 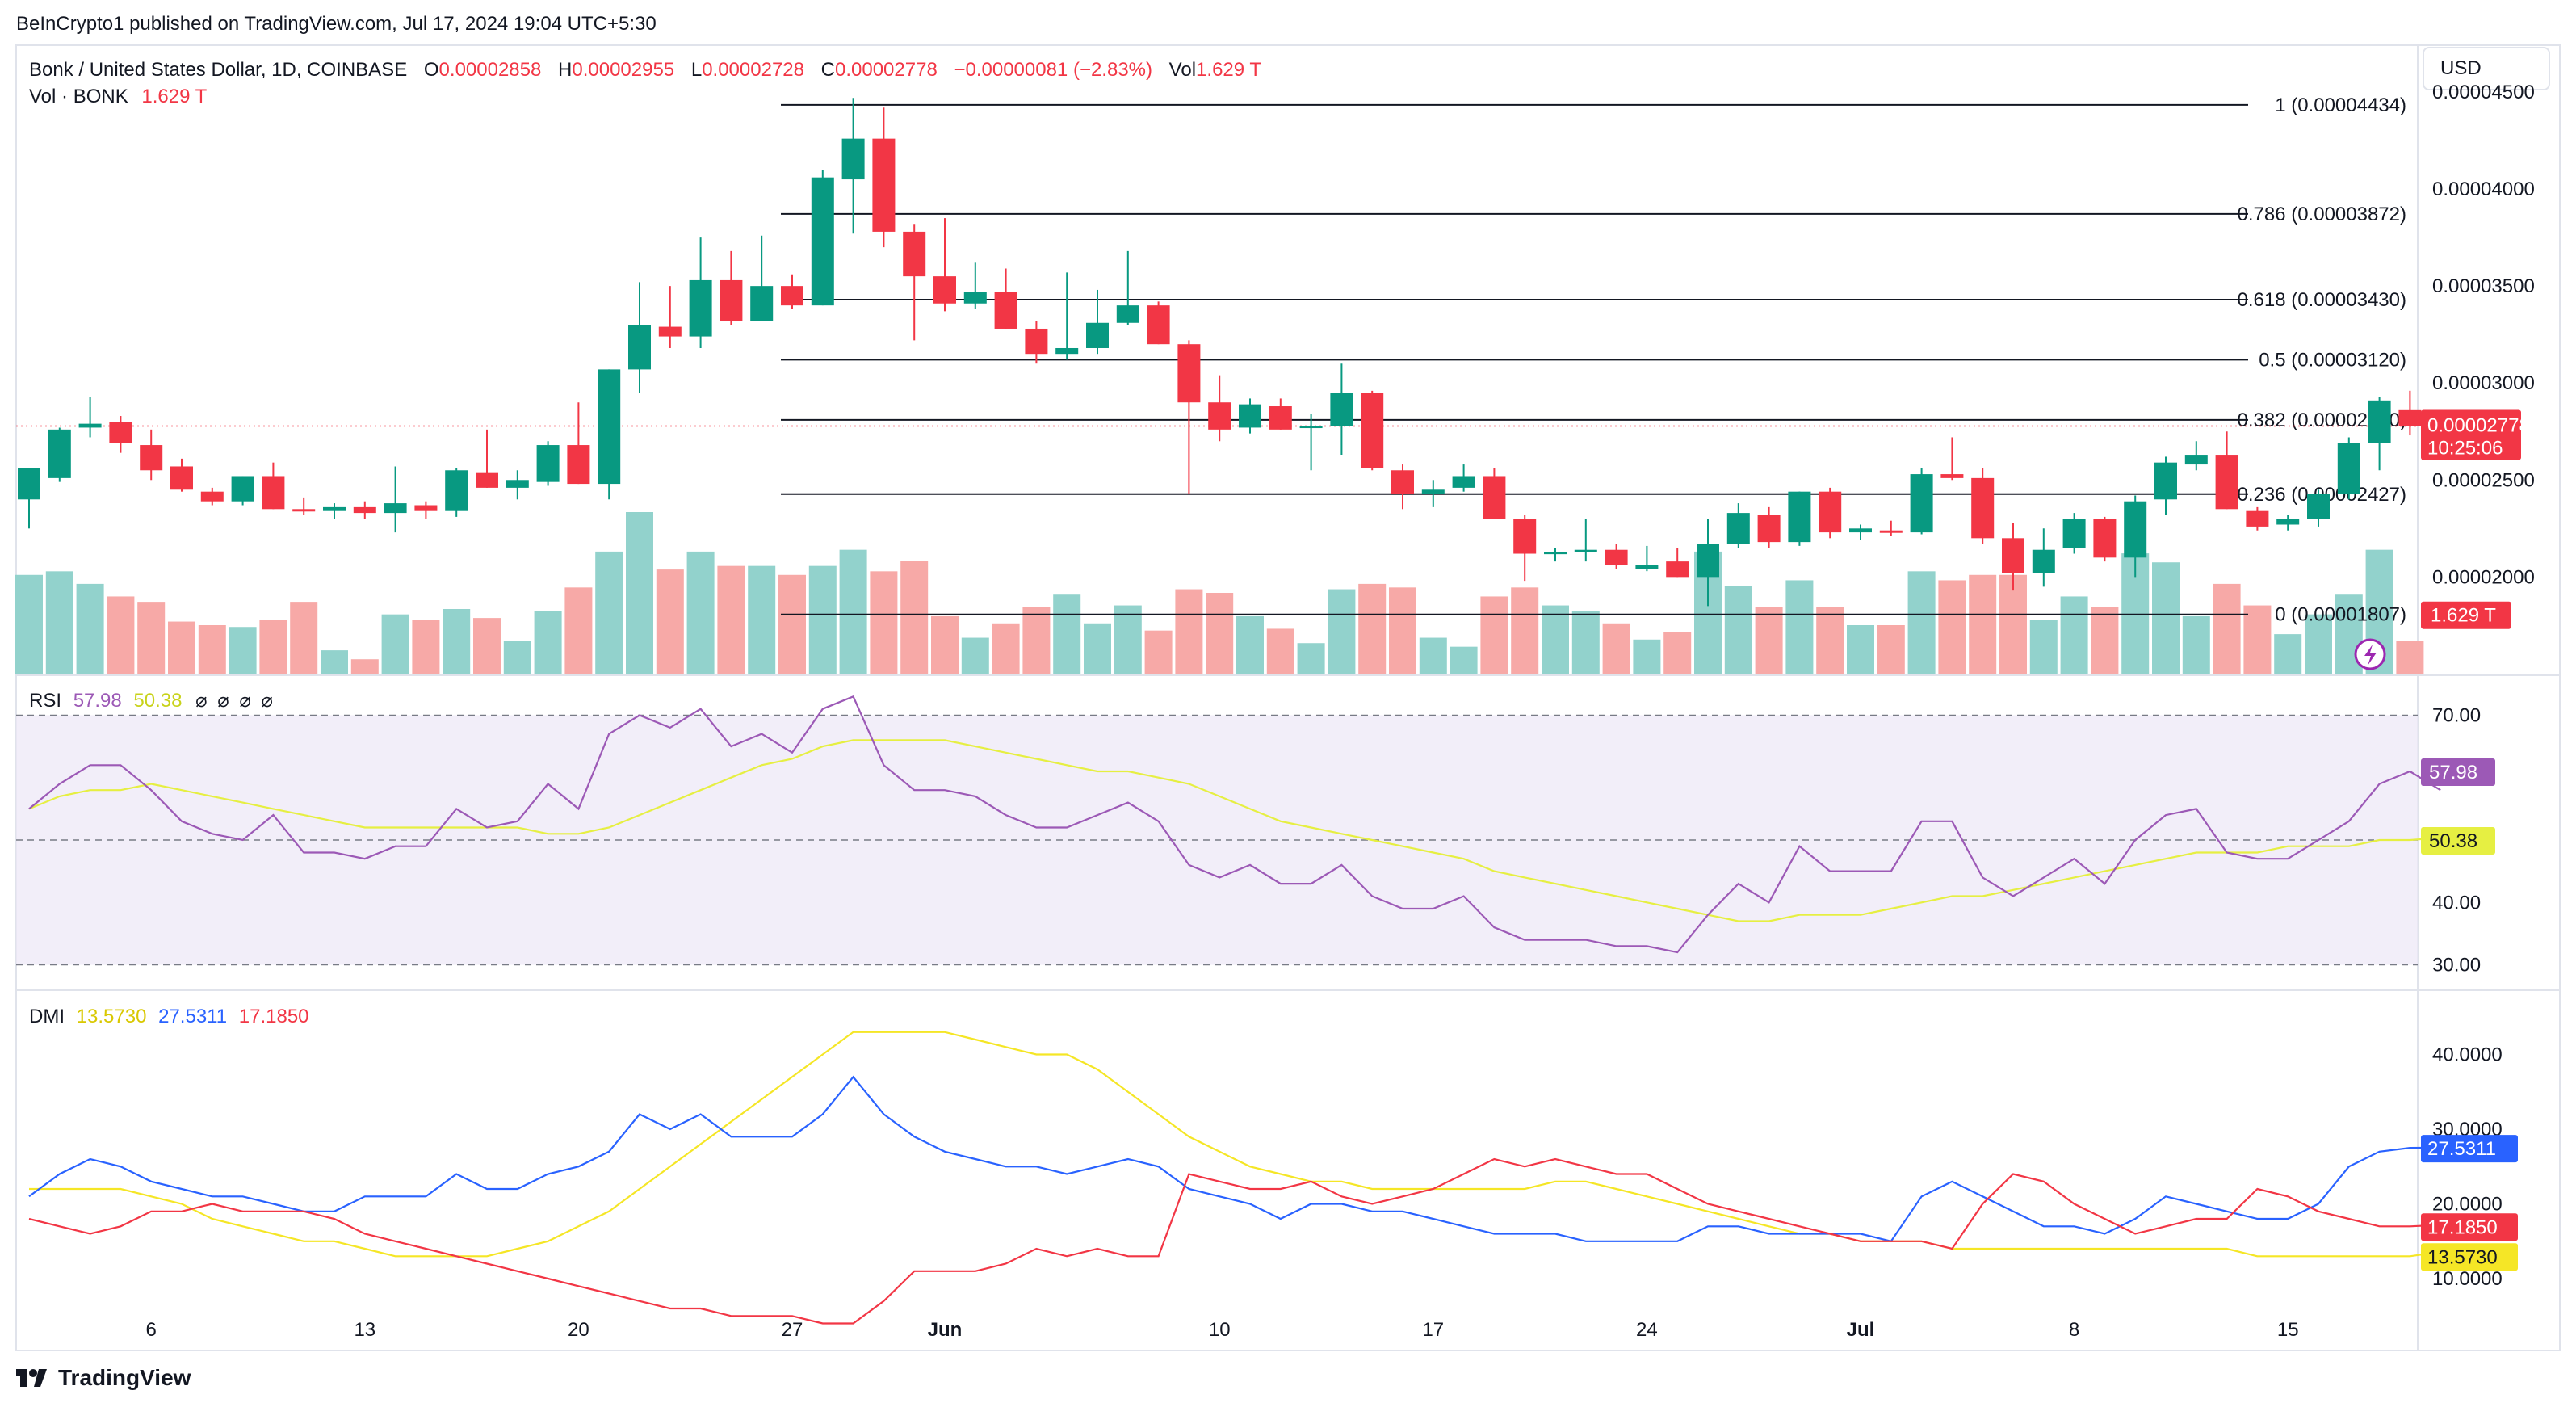 What do you see at coordinates (1053, 70) in the screenshot?
I see `change-value: −0.00000081 (−2.83%)` at bounding box center [1053, 70].